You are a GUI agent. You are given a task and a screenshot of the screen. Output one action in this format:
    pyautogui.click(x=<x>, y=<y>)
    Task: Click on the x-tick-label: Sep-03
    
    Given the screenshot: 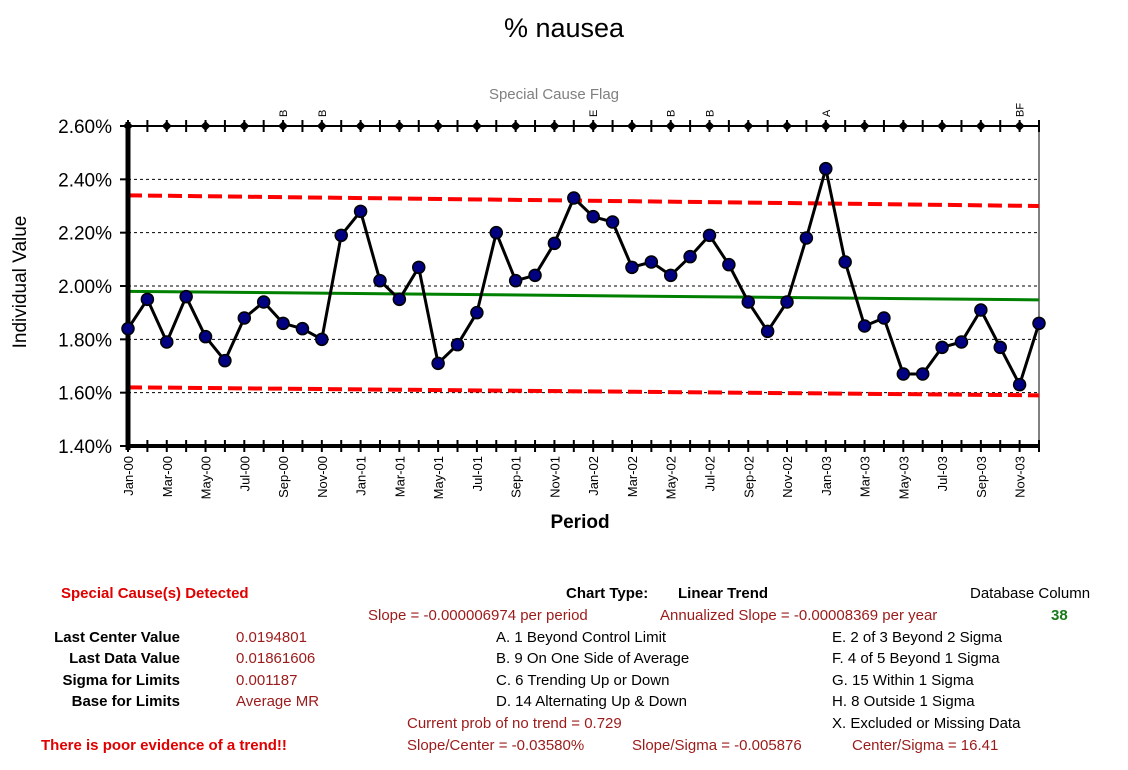 What is the action you would take?
    pyautogui.click(x=981, y=477)
    